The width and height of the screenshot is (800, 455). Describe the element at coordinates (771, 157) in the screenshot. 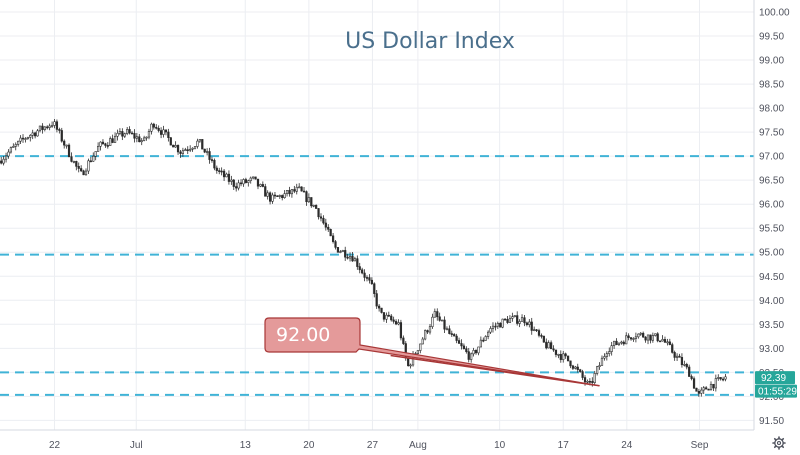

I see `y-tick-label: 97.00` at that location.